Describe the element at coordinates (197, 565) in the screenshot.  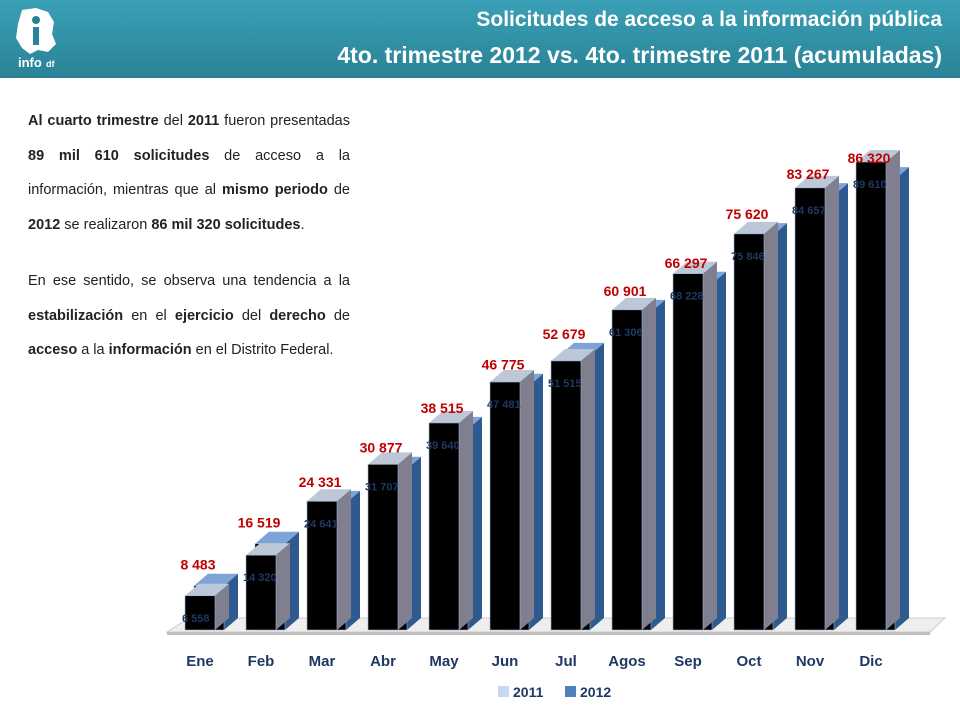
I see `data-label-2012: 8 483` at that location.